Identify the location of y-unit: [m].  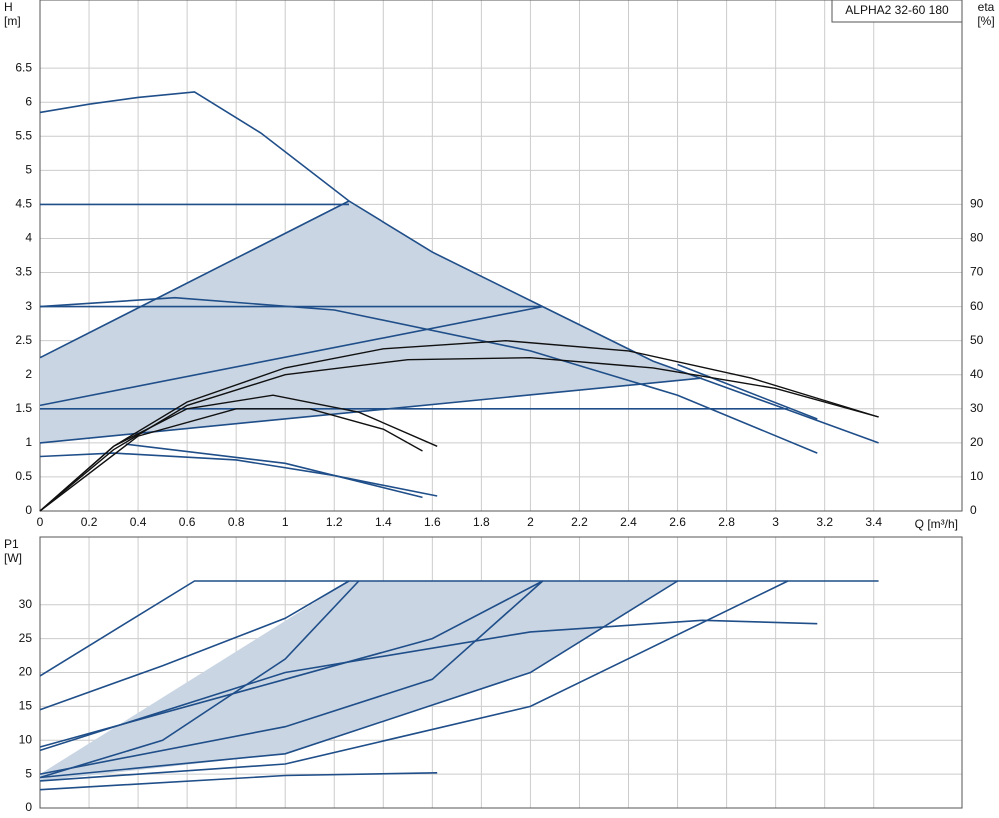
(12, 21).